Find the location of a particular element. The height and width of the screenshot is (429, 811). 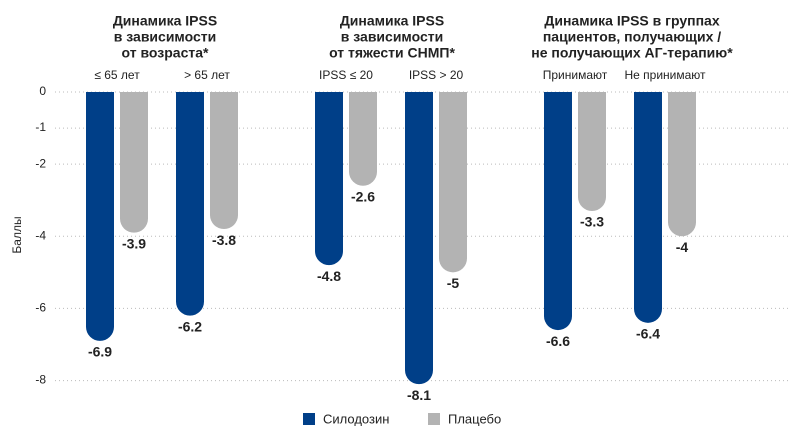

category-label: ≤ 65 лет is located at coordinates (117, 75).